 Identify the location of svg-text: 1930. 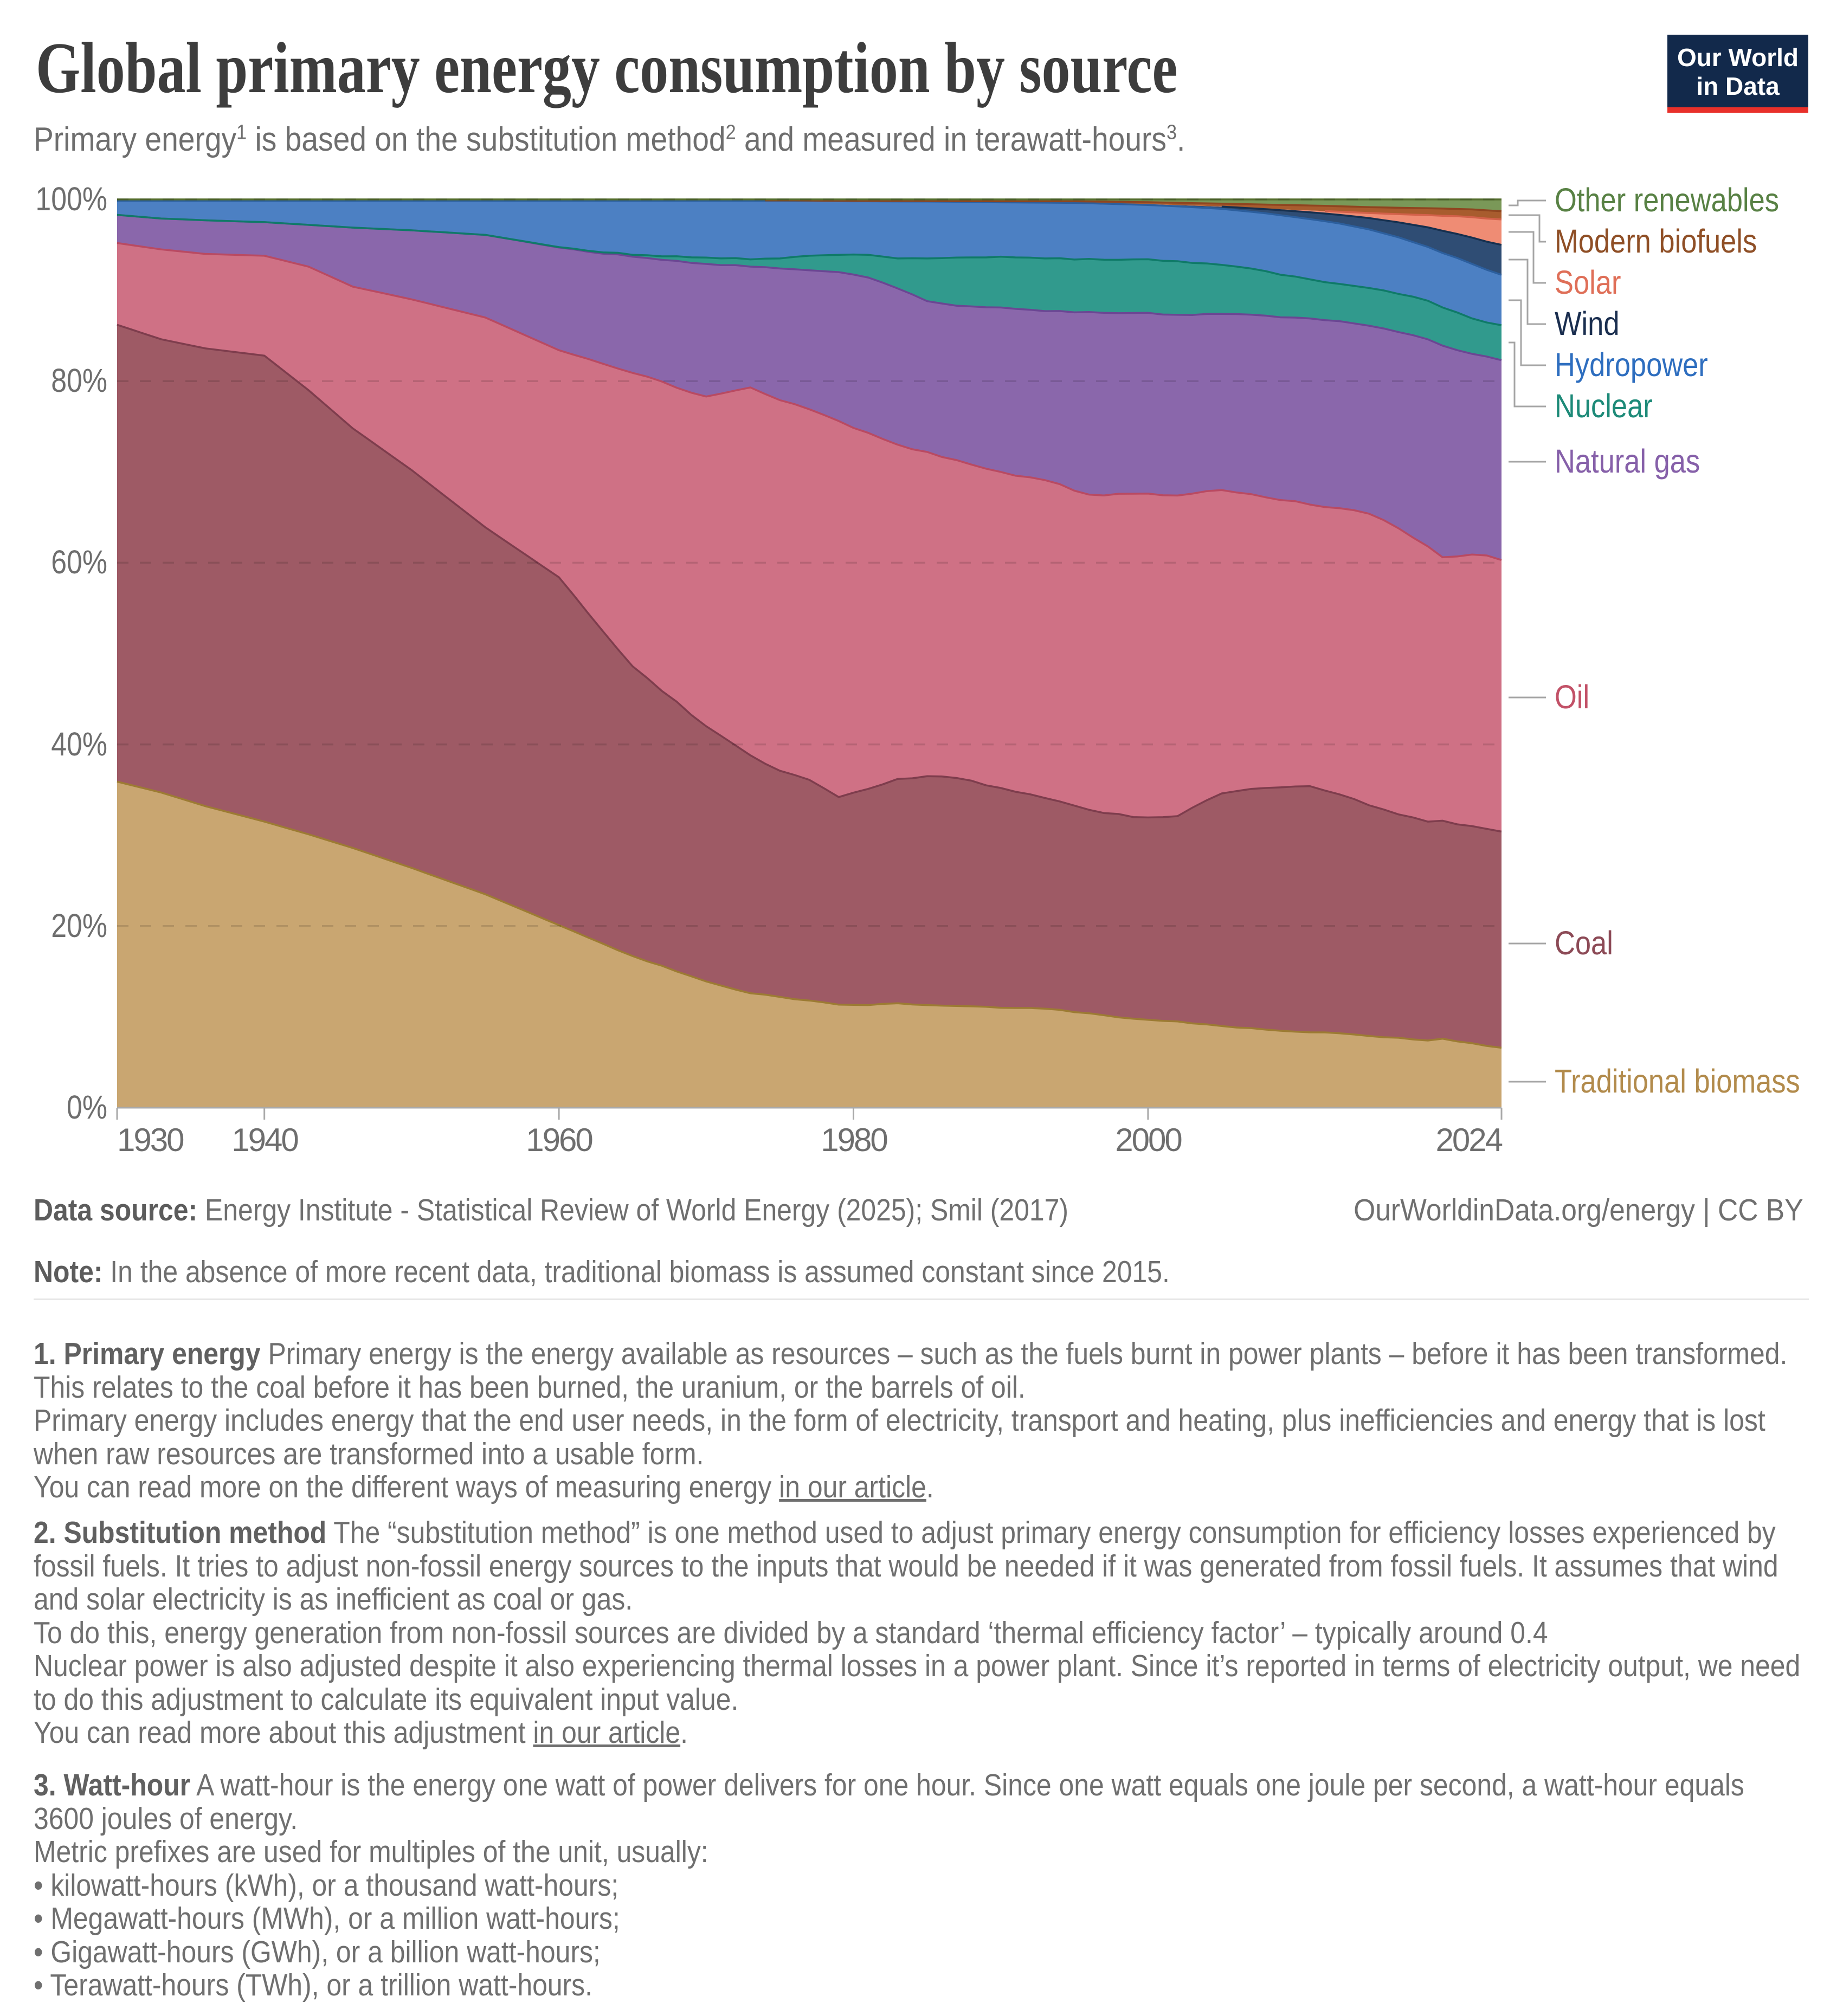
(151, 1140).